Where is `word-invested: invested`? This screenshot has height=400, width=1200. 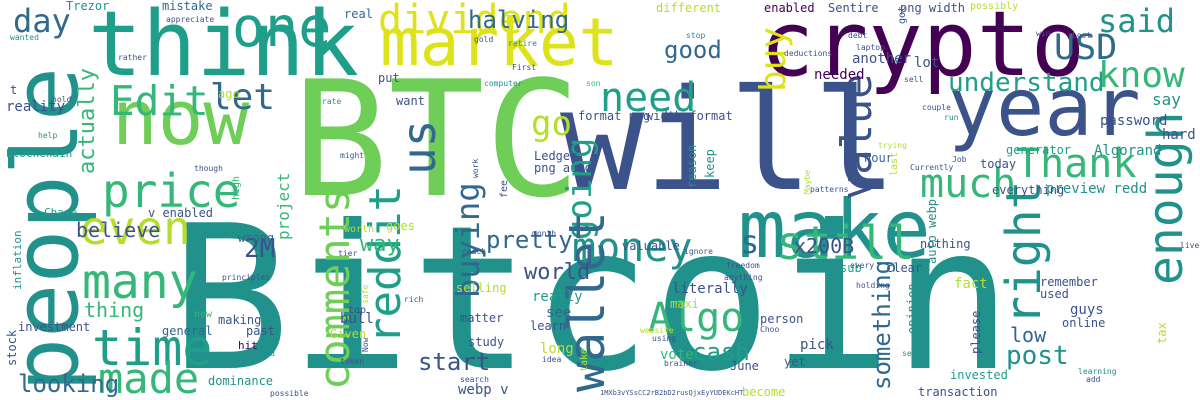
word-invested: invested is located at coordinates (979, 375).